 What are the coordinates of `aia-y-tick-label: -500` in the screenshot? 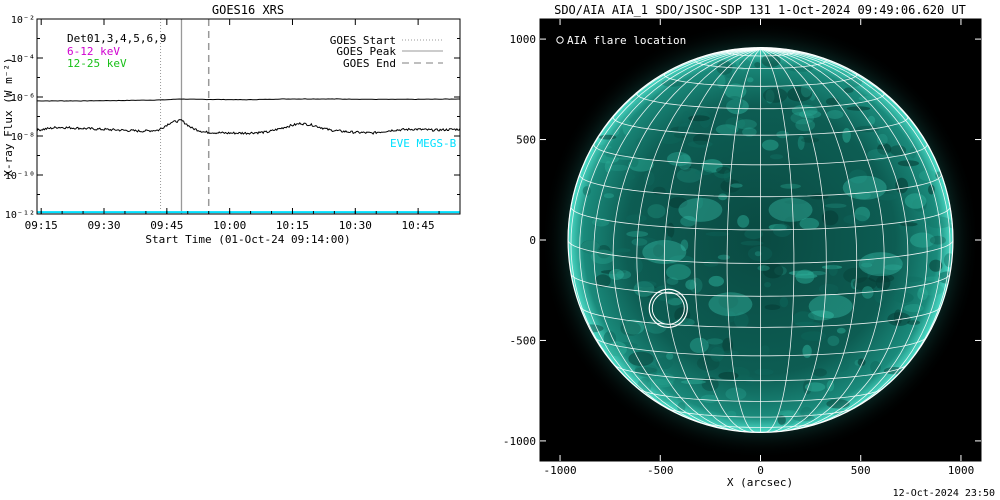 It's located at (523, 340).